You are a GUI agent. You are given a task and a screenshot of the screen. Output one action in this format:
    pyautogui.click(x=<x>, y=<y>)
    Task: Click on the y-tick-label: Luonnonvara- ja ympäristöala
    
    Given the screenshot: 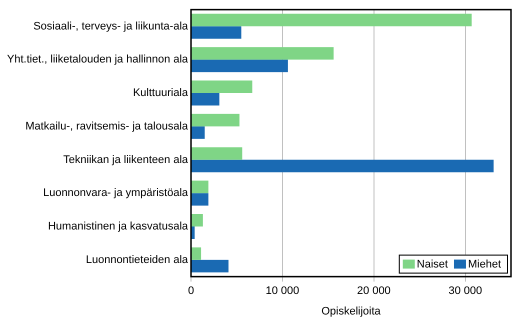 What is the action you would take?
    pyautogui.click(x=116, y=193)
    